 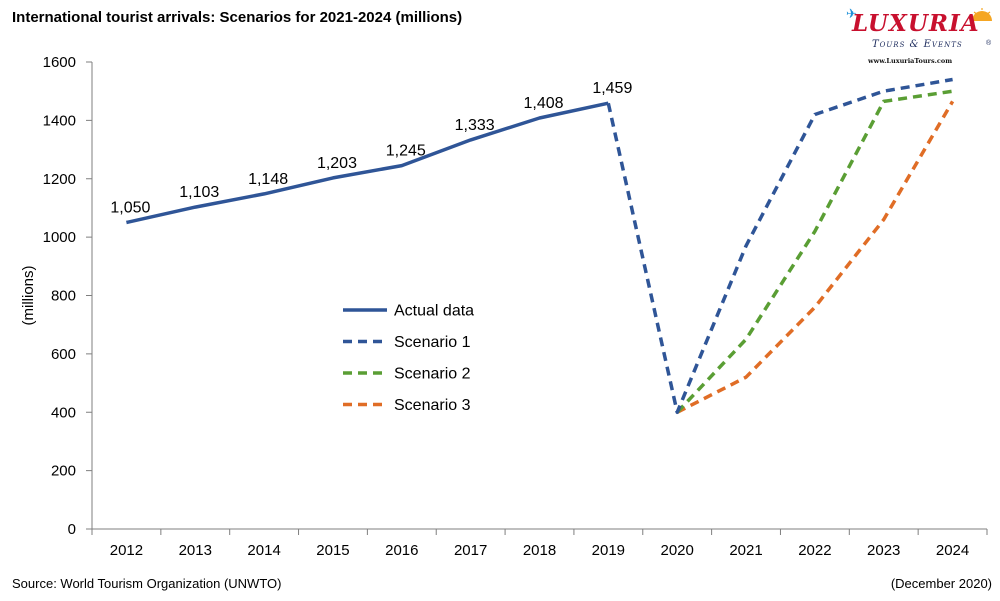 What do you see at coordinates (63, 412) in the screenshot?
I see `y-tick-label: 400` at bounding box center [63, 412].